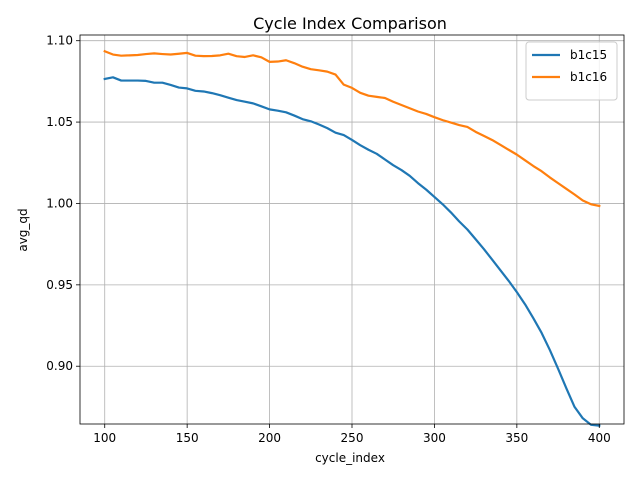 The image size is (640, 480). I want to click on x-axis-label: cycle_index, so click(350, 458).